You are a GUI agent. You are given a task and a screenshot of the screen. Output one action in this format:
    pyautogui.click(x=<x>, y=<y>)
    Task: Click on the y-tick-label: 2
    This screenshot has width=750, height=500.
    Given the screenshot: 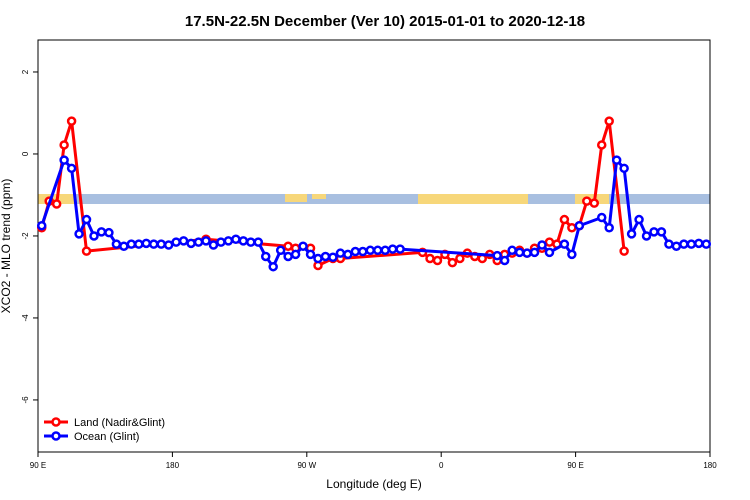 What is the action you would take?
    pyautogui.click(x=25, y=71)
    